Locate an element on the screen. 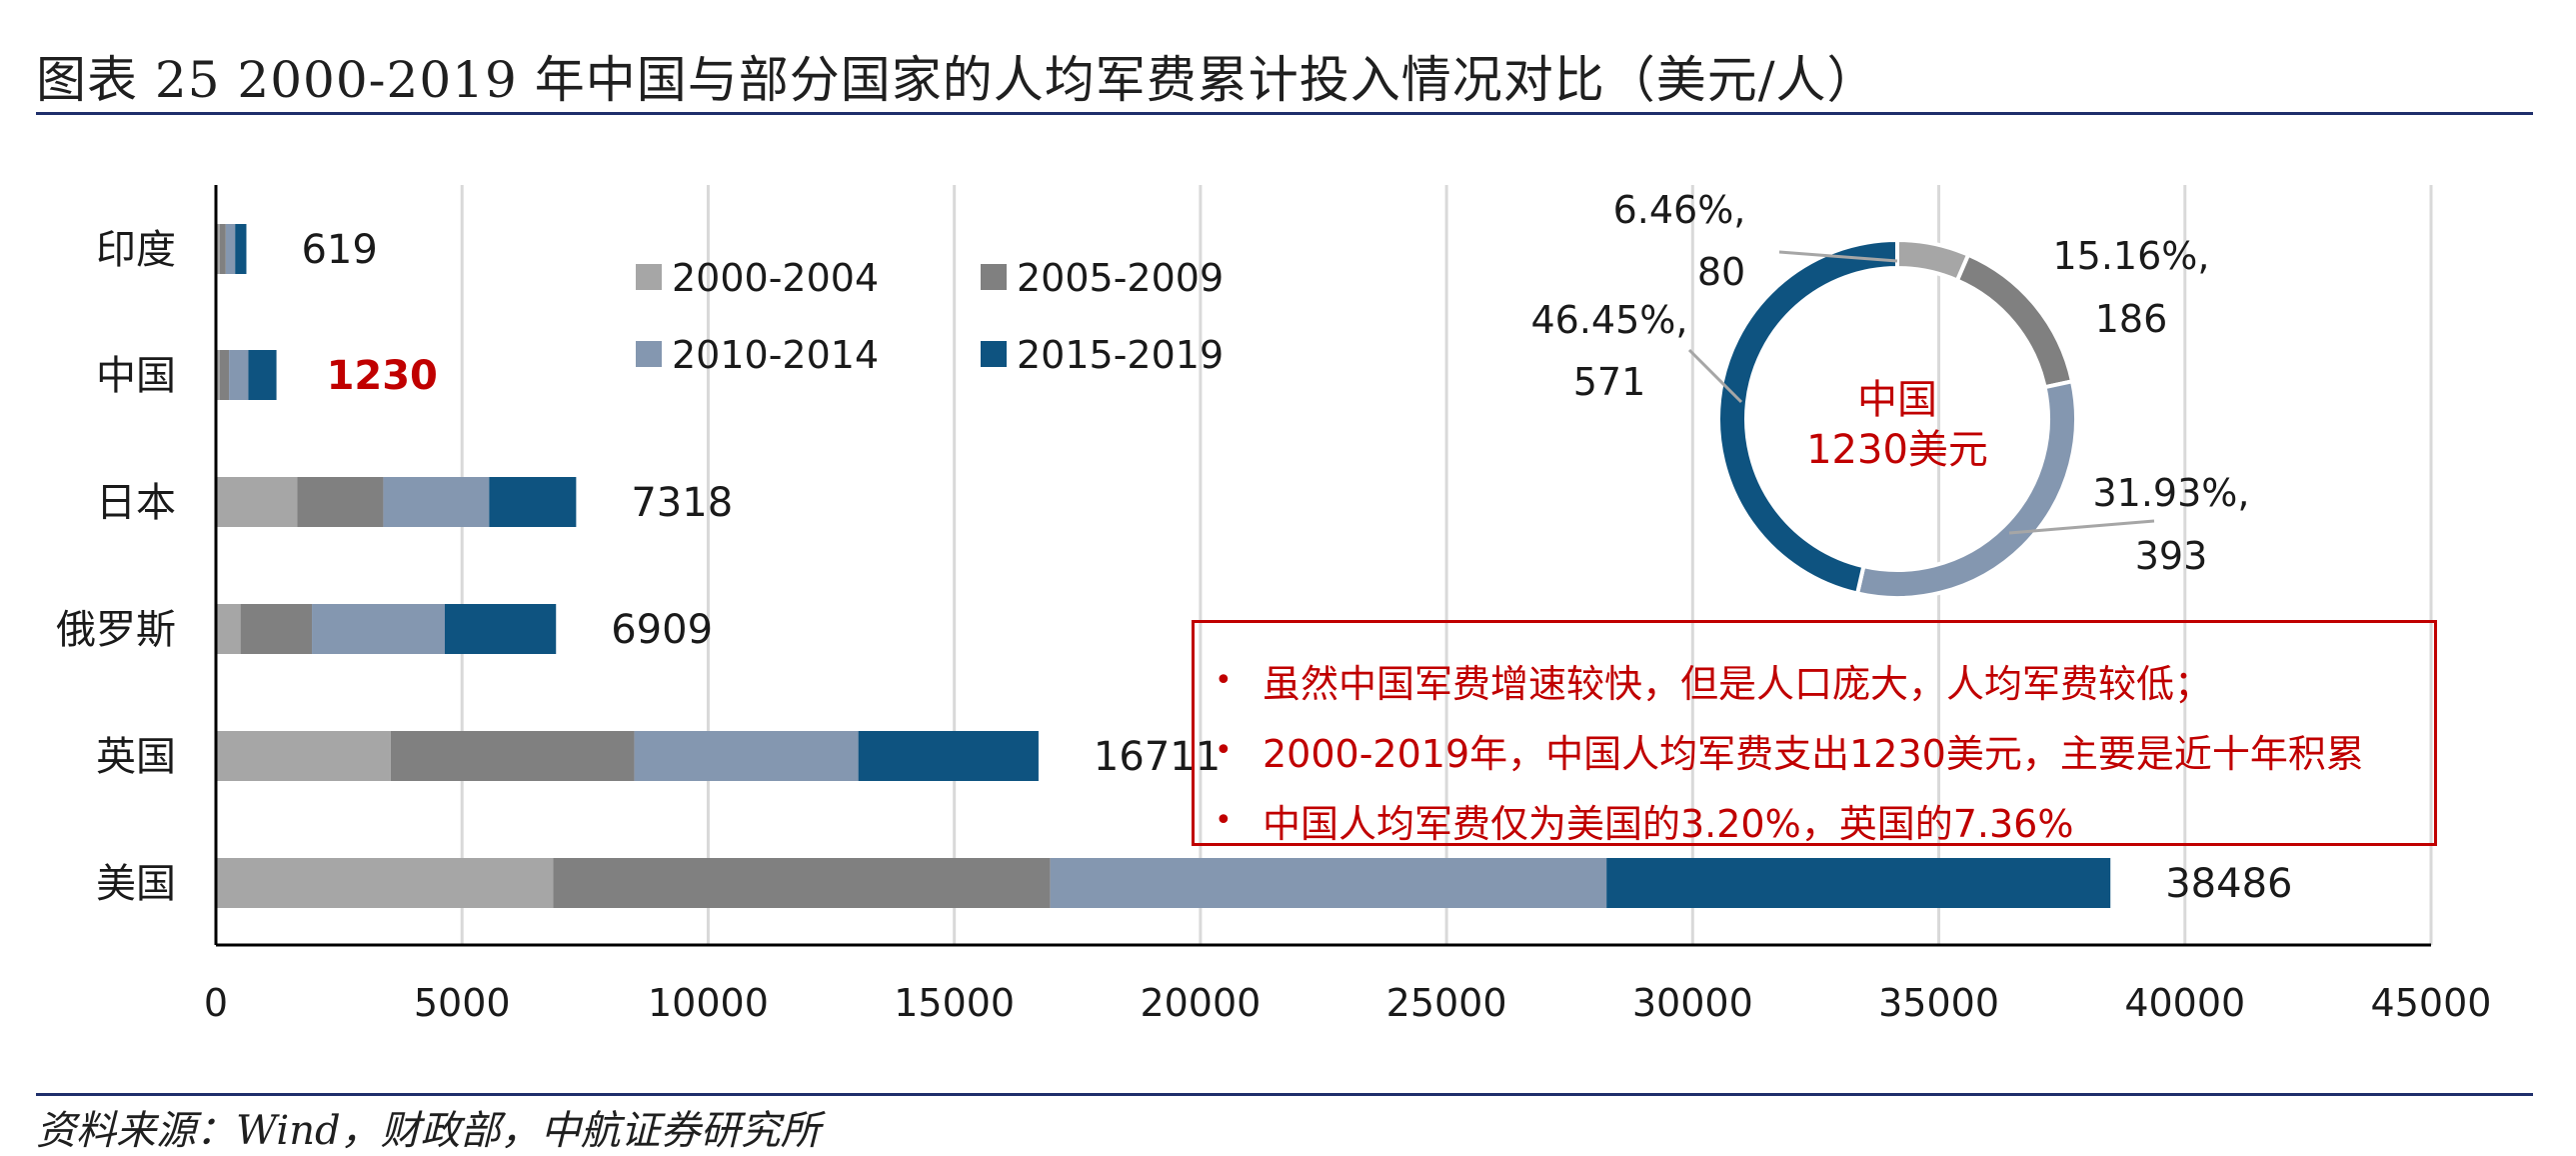 Image resolution: width=2576 pixels, height=1156 pixels. bar-total-label: 1230 is located at coordinates (383, 376).